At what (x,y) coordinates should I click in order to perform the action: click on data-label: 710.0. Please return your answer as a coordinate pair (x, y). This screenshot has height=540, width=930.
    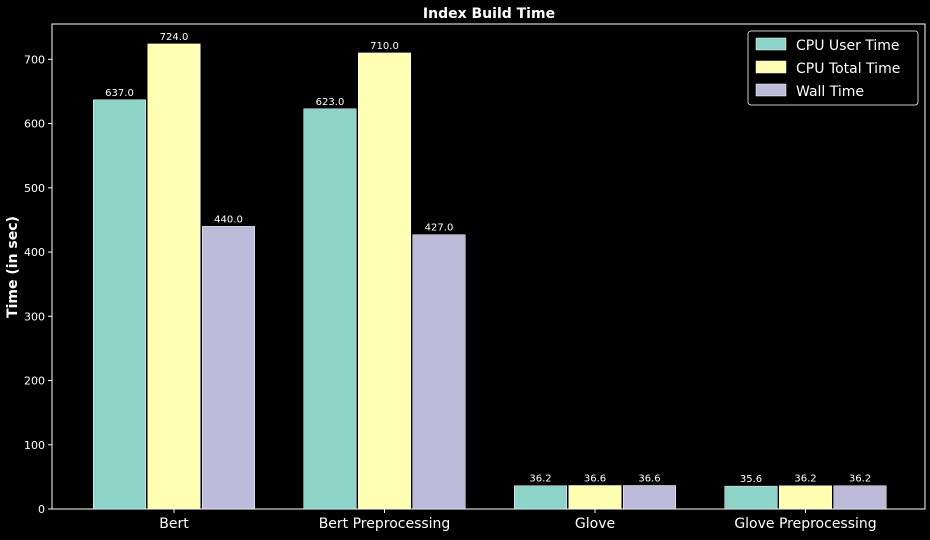
    Looking at the image, I should click on (384, 46).